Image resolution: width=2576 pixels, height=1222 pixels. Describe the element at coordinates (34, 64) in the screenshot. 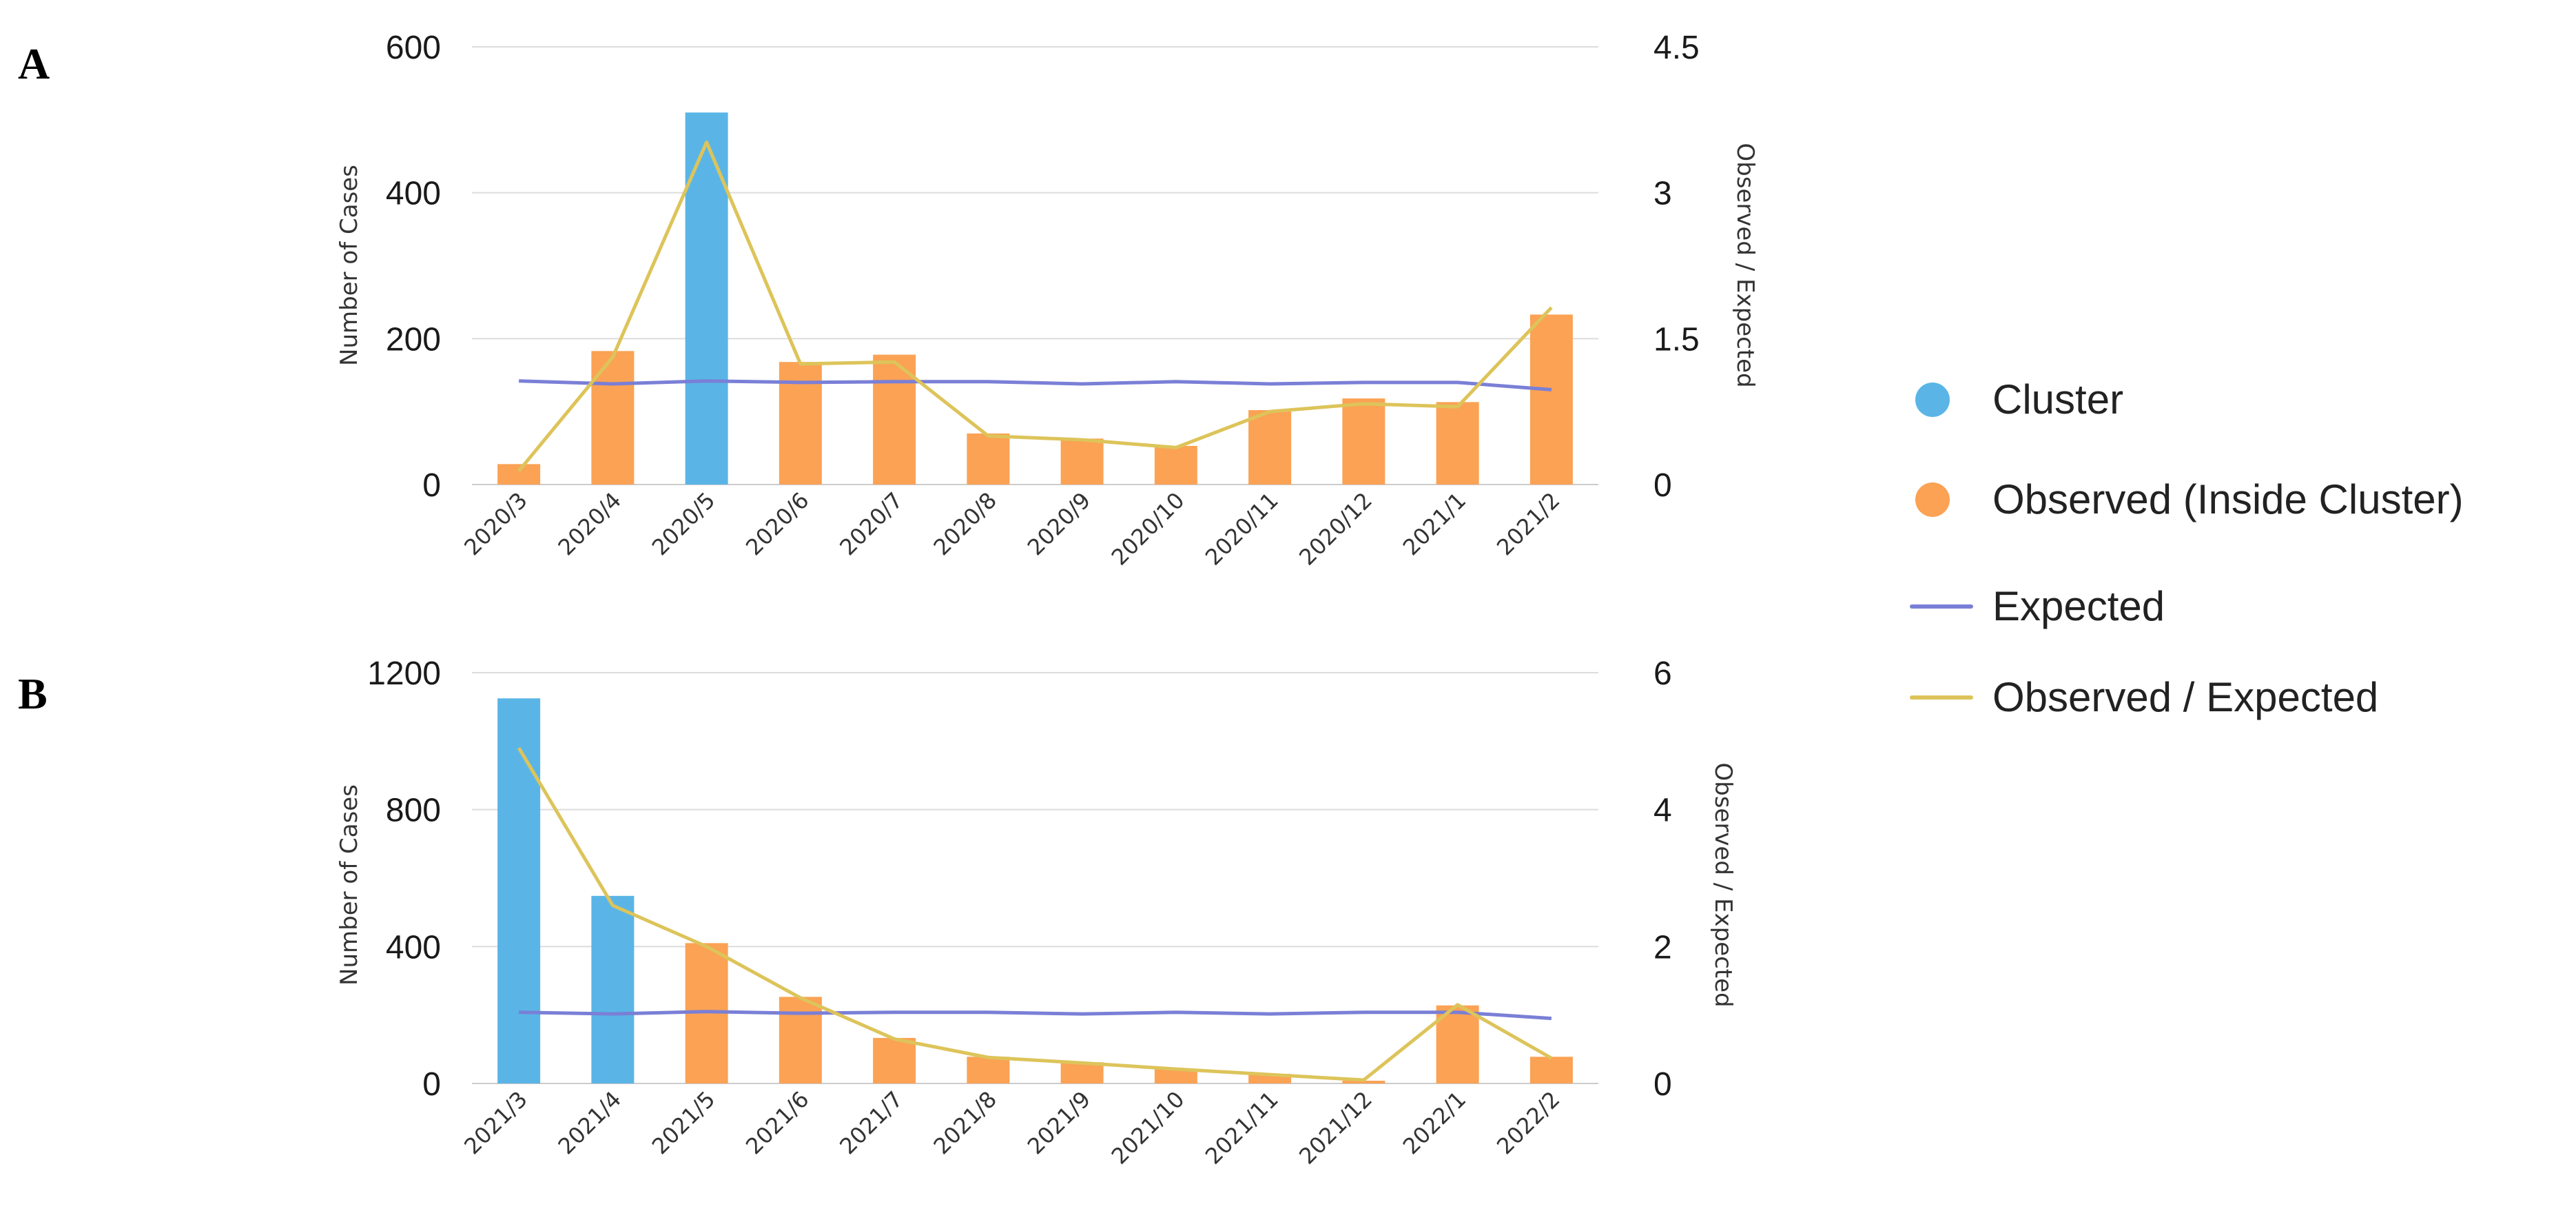

I see `panel-a-label: A` at that location.